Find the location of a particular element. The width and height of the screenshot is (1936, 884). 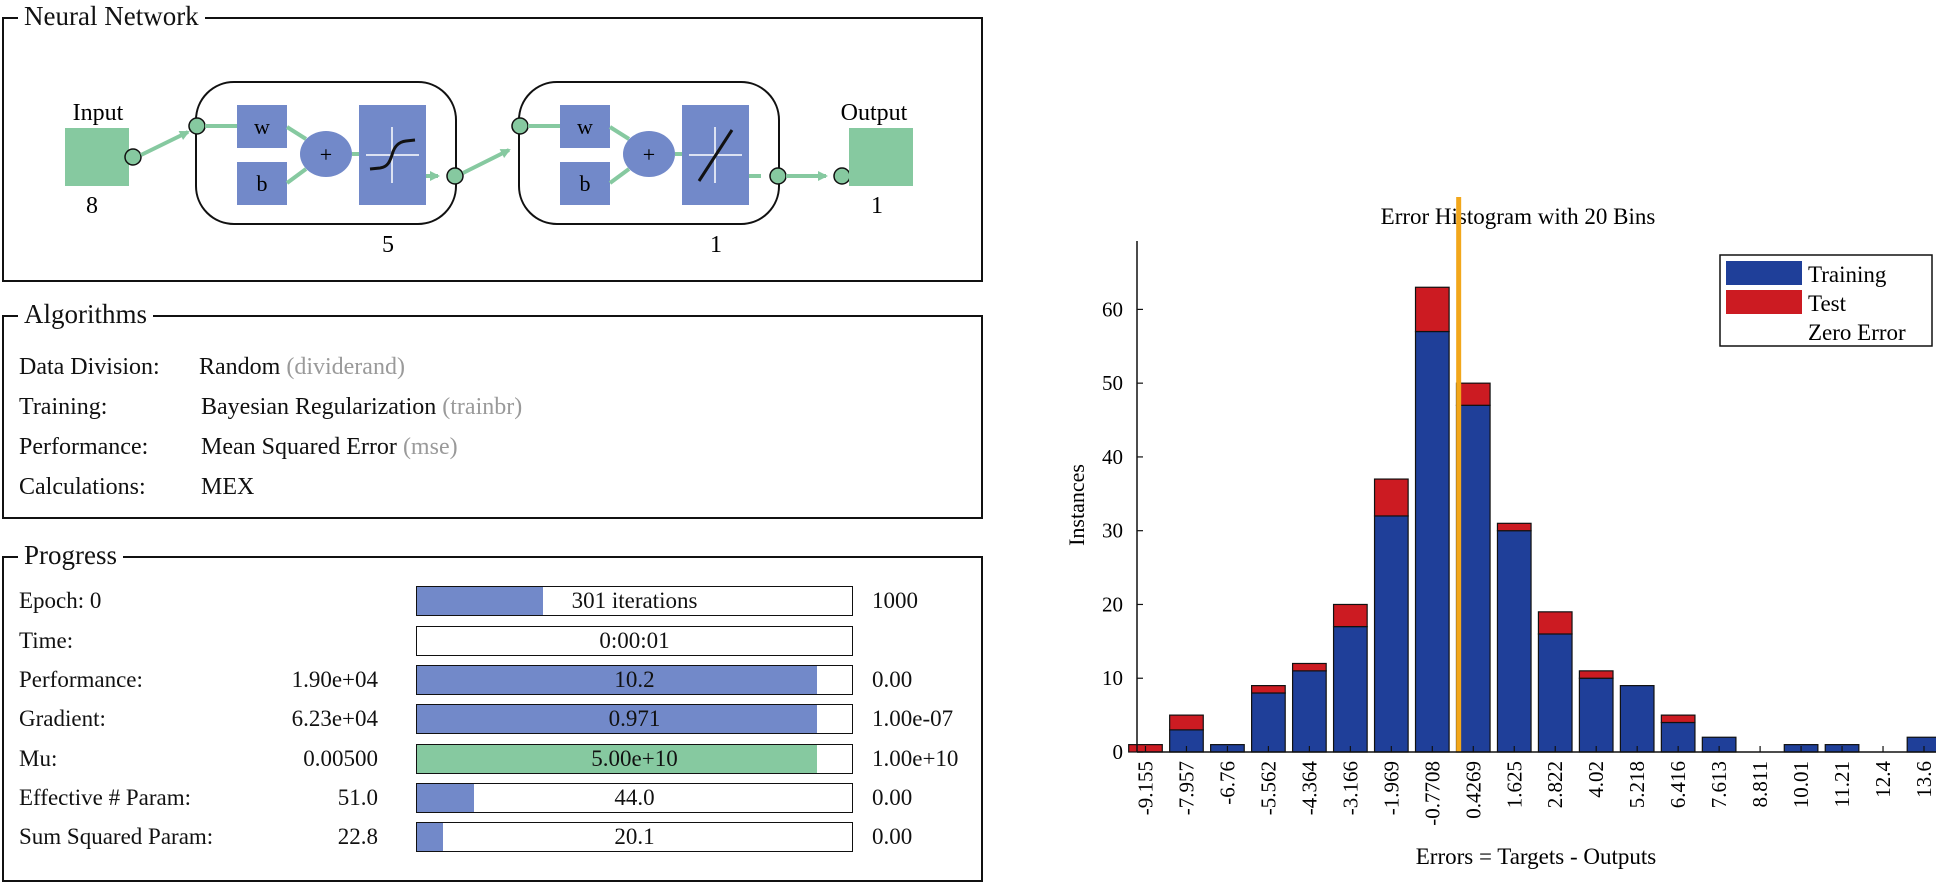

progress-start-value: 51.0 is located at coordinates (357, 797).